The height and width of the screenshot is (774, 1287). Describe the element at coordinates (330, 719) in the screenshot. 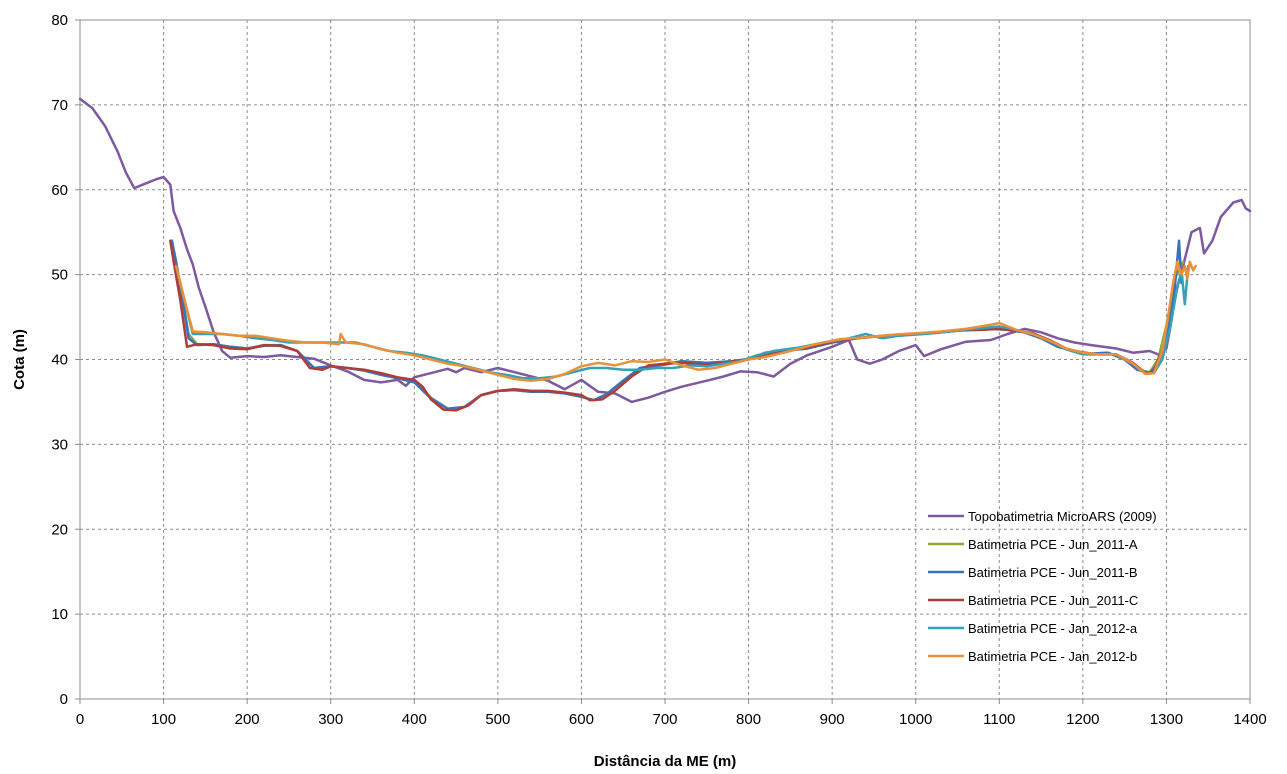

I see `x-tick-label: 300` at that location.